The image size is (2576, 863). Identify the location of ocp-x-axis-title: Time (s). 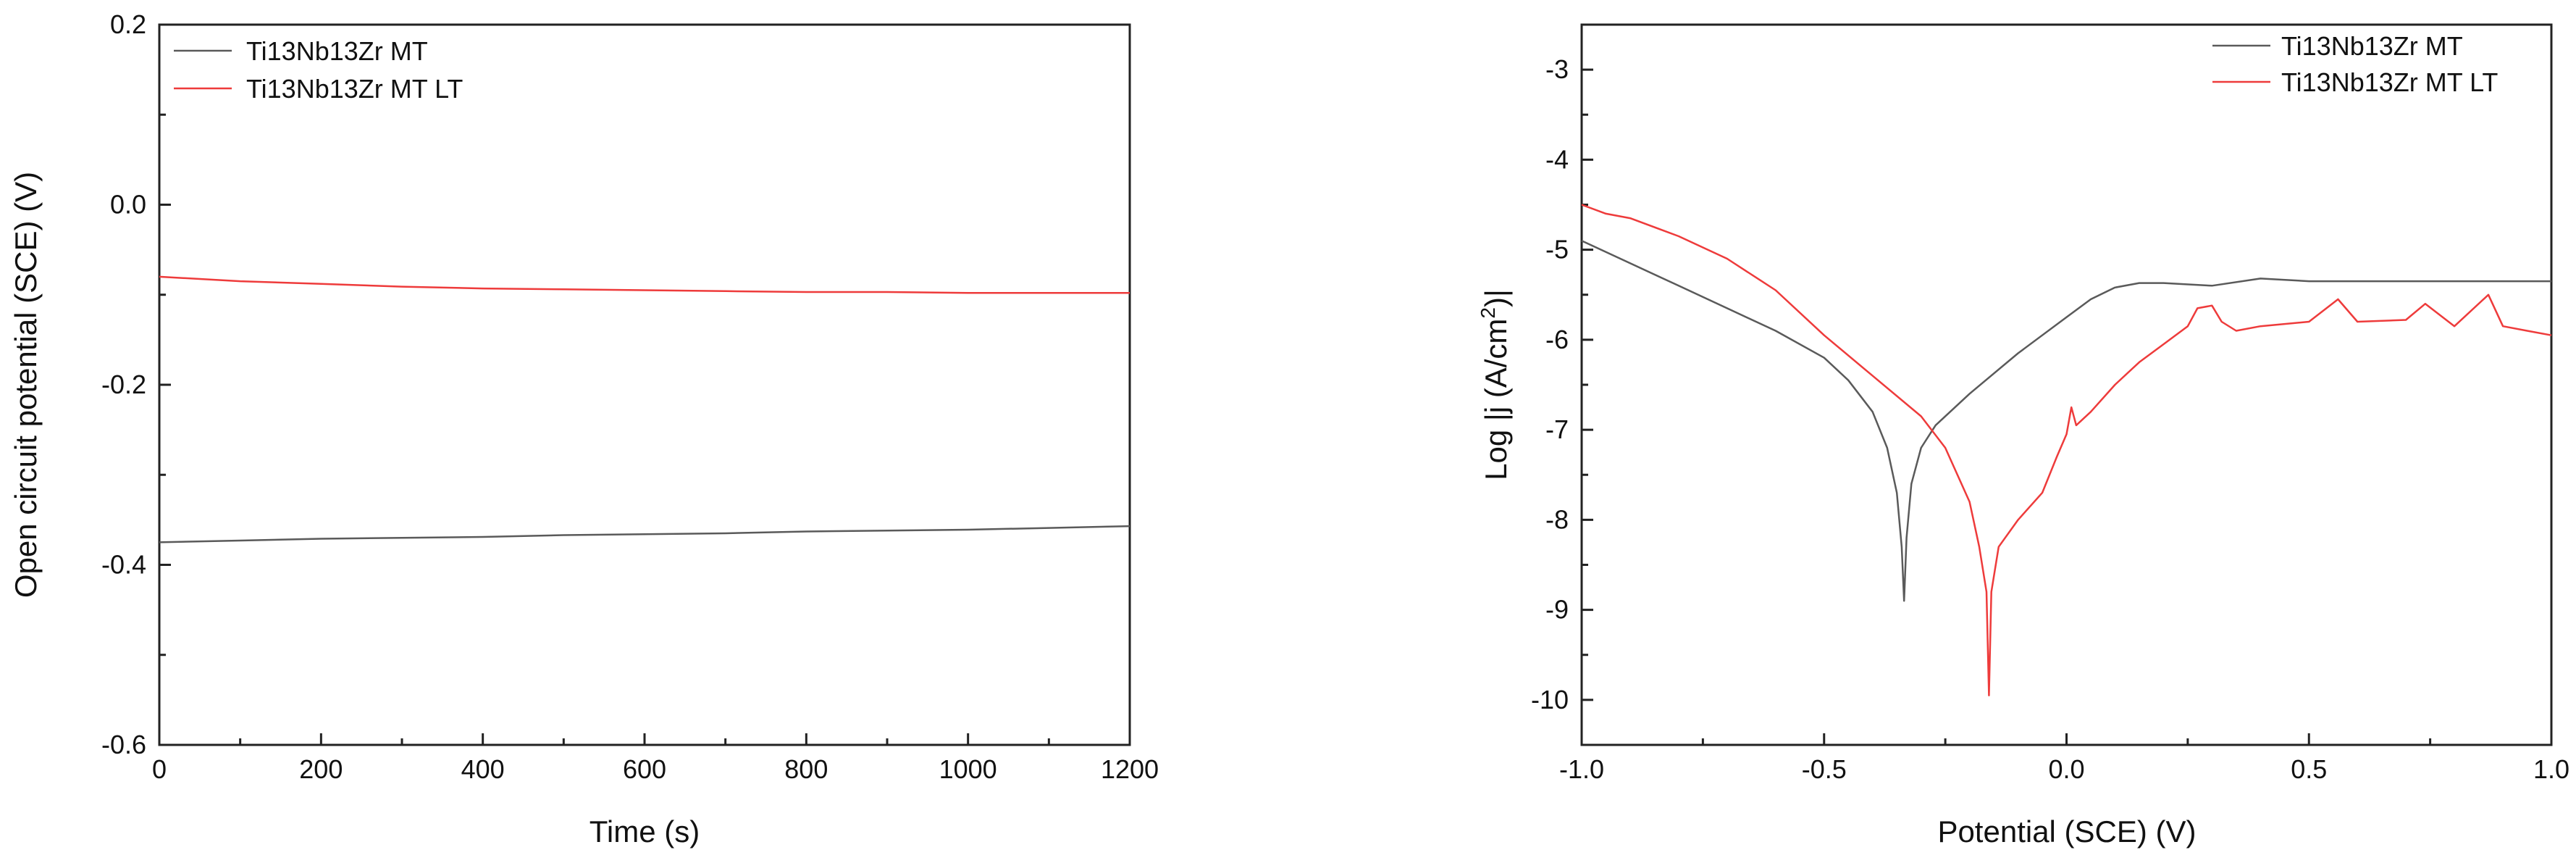
(645, 831).